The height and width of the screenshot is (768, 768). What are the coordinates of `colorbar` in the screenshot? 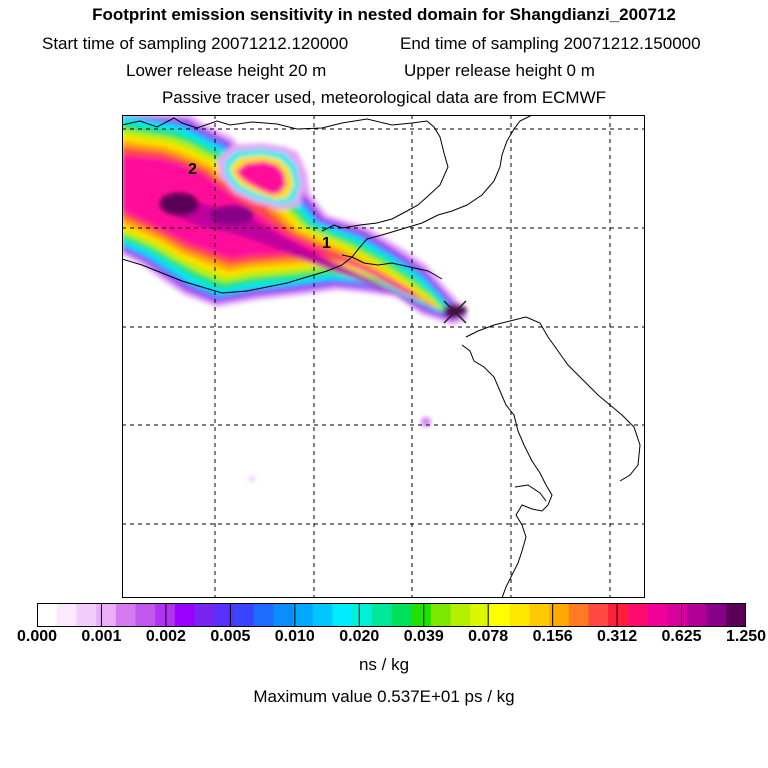 It's located at (391, 615).